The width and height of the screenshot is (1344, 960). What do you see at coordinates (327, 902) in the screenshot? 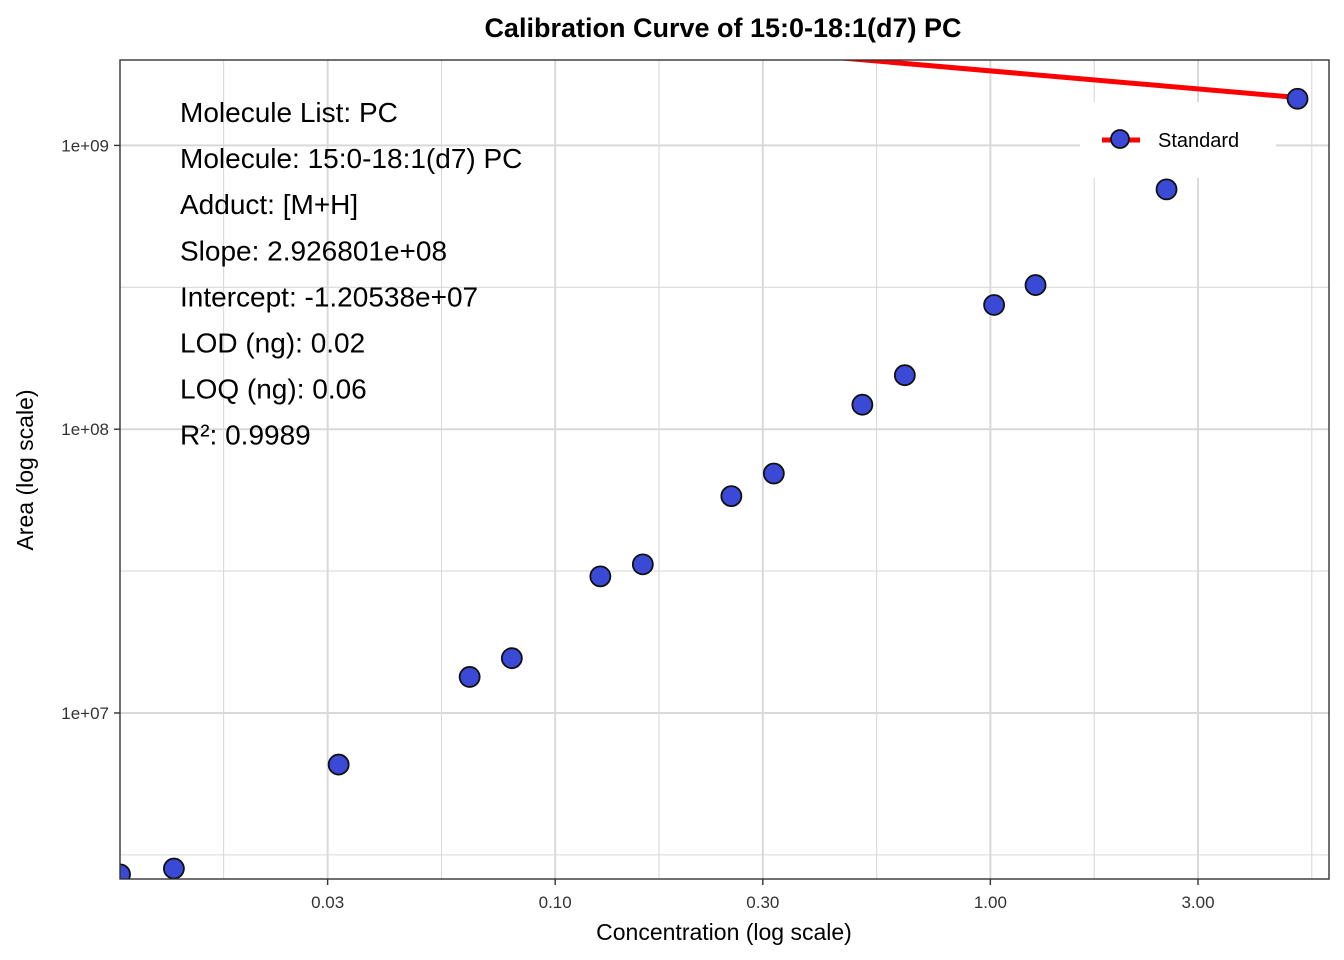
I see `x-tick-label: 0.03` at bounding box center [327, 902].